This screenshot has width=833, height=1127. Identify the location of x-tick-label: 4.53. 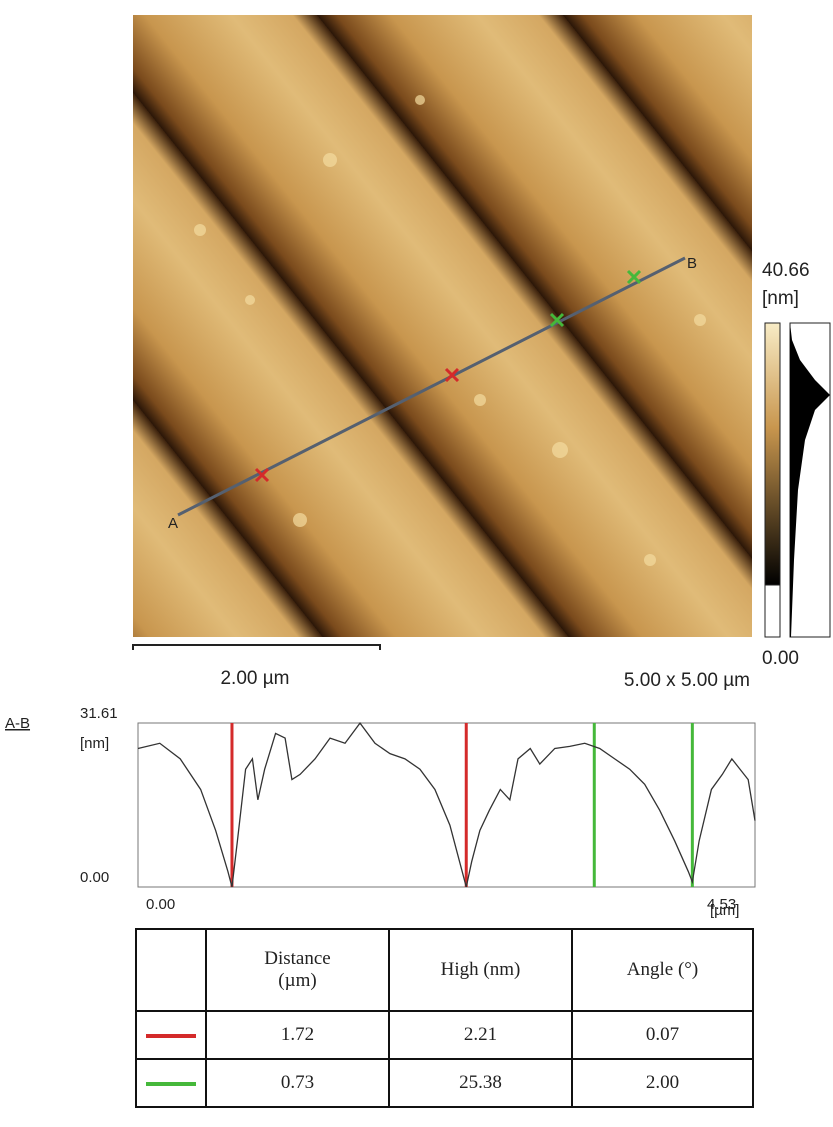
(721, 904).